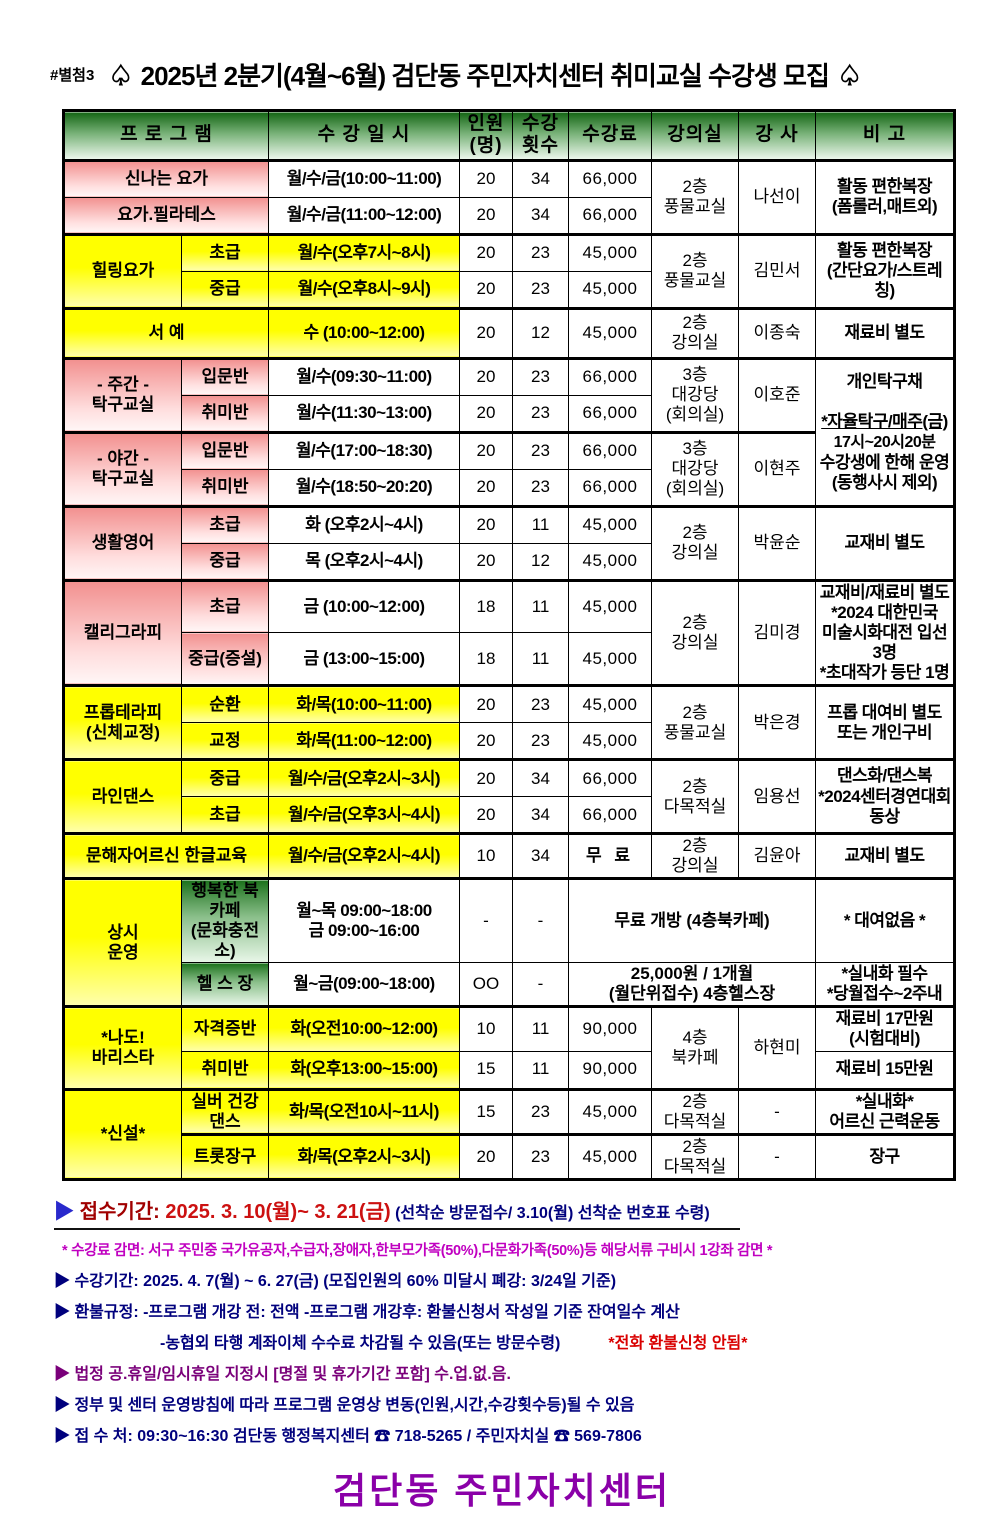 The height and width of the screenshot is (1514, 992). Describe the element at coordinates (123, 796) in the screenshot. I see `cell-text: 라인댄스` at that location.